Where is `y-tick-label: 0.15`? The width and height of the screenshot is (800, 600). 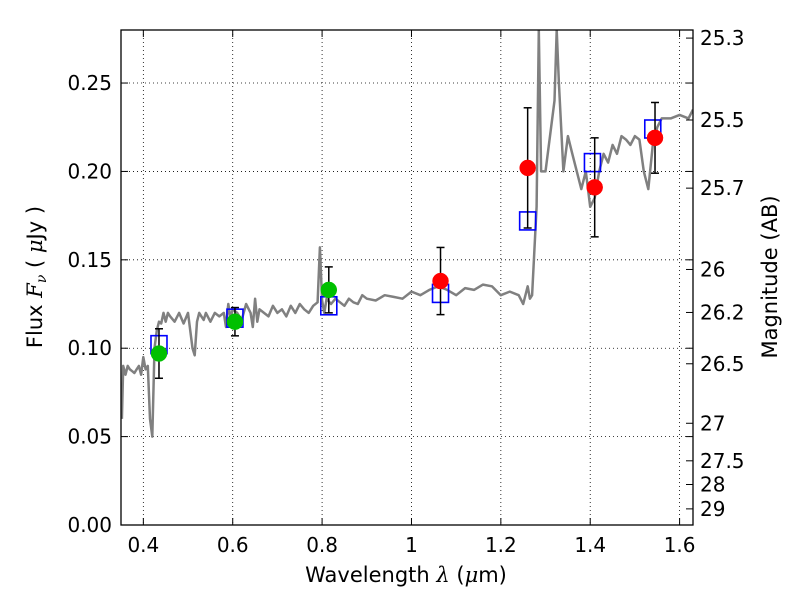 y-tick-label: 0.15 is located at coordinates (89, 260).